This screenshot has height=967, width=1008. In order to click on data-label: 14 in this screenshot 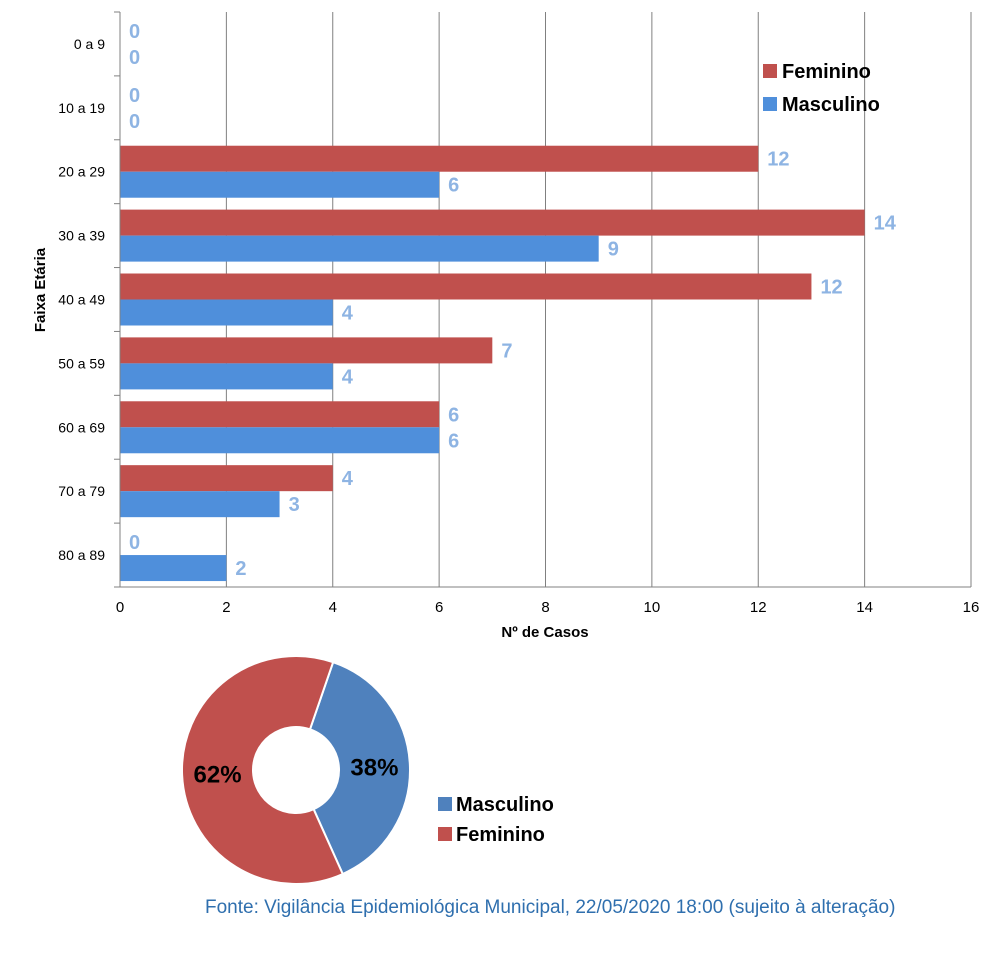, I will do `click(885, 224)`.